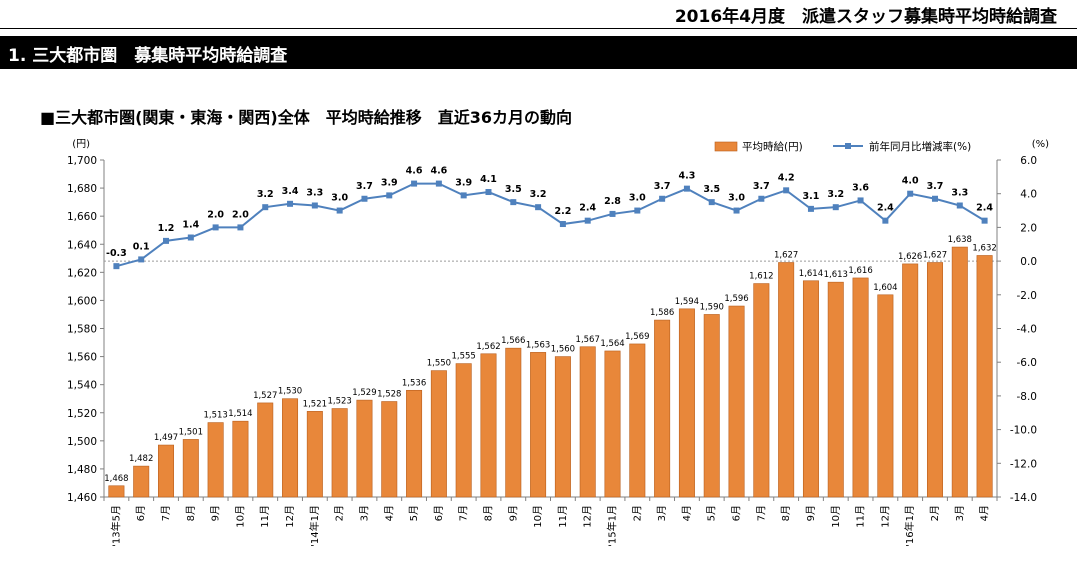 The image size is (1077, 562). I want to click on bar-value-label: 1,501, so click(191, 432).